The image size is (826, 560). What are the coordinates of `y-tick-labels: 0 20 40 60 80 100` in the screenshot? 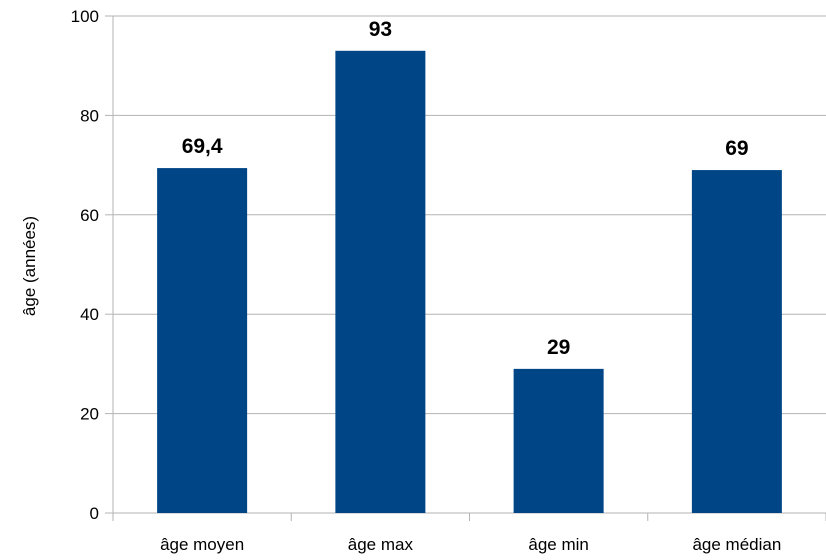 It's located at (85, 265).